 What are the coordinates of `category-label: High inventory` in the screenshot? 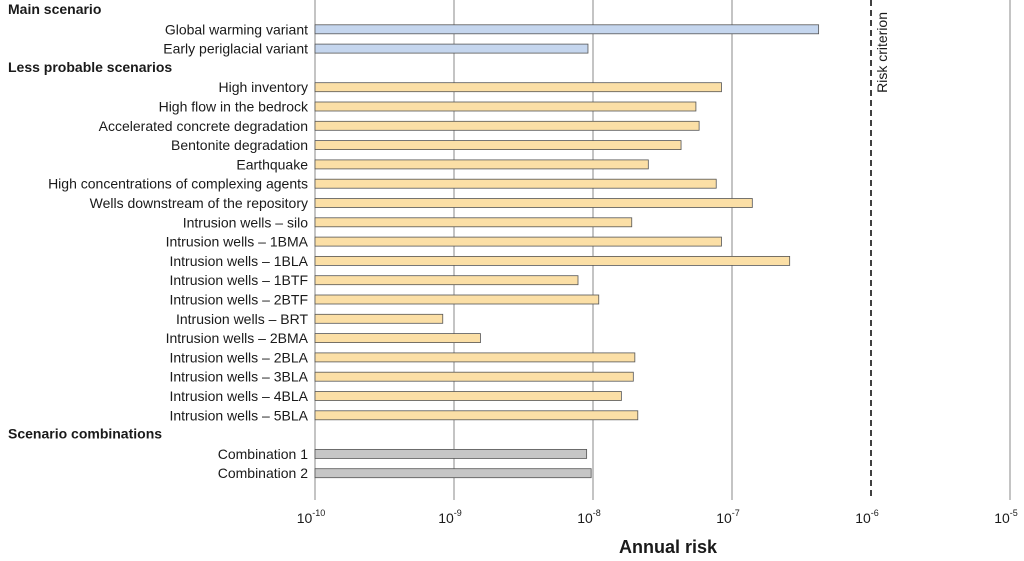 It's located at (264, 87).